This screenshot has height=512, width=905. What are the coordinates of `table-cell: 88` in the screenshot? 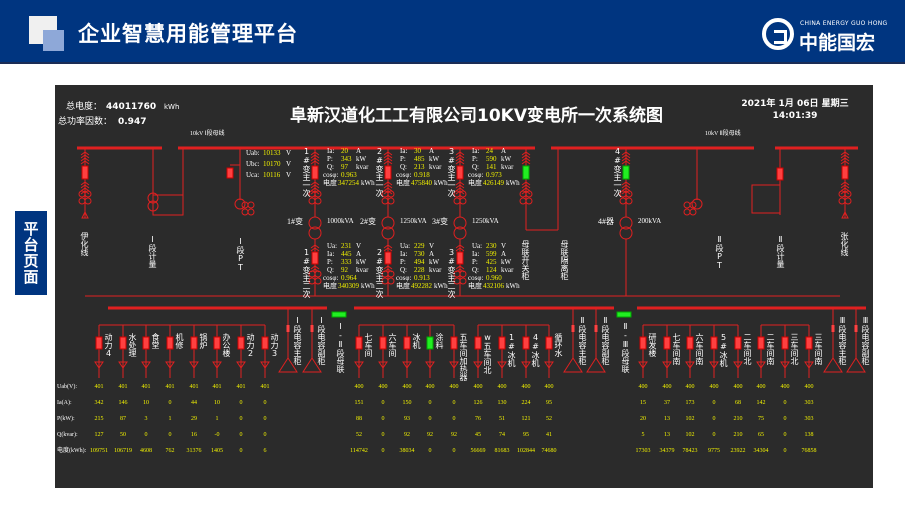 It's located at (359, 419).